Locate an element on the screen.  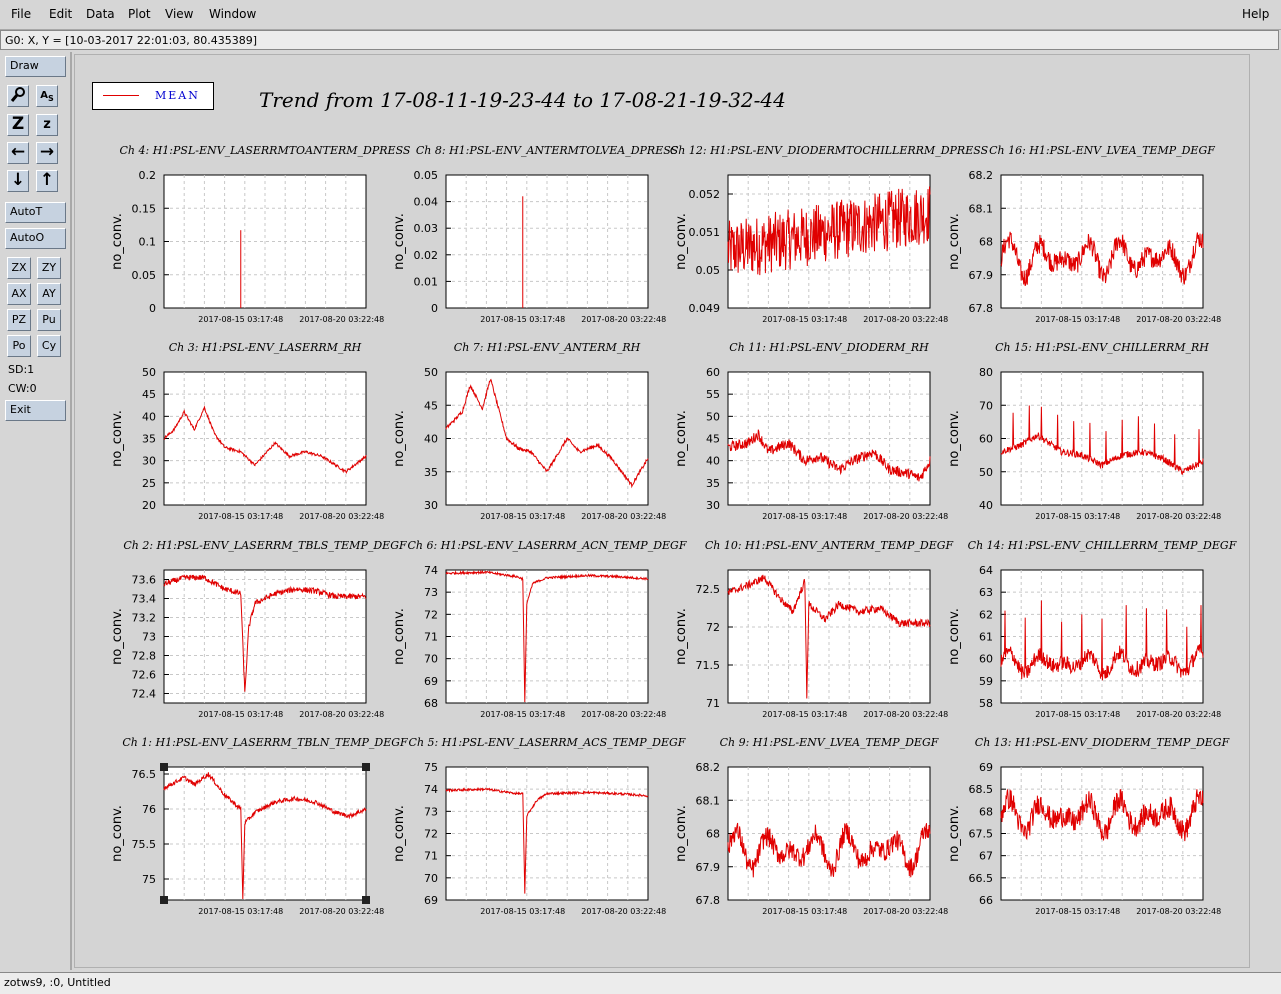
chart-title: Ch 16: H1:PSL-ENV_LVEA_TEMP_DEGF is located at coordinates (1102, 150).